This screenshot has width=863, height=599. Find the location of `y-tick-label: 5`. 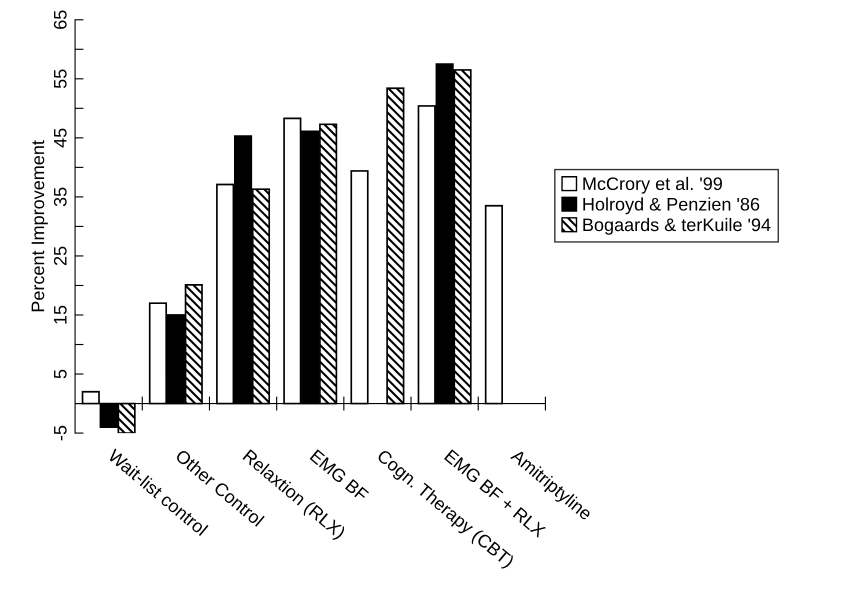

y-tick-label: 5 is located at coordinates (60, 374).